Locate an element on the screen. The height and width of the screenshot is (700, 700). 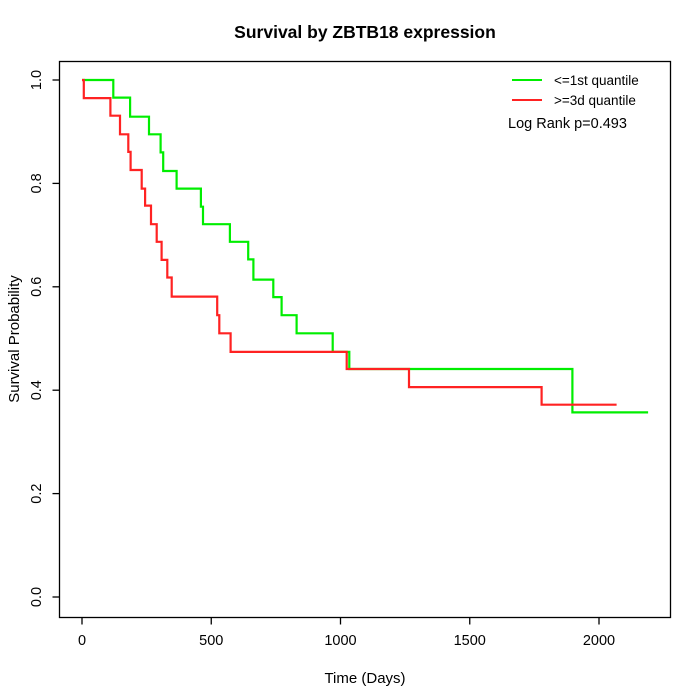
legend-label-high: >=3d quantile is located at coordinates (595, 100).